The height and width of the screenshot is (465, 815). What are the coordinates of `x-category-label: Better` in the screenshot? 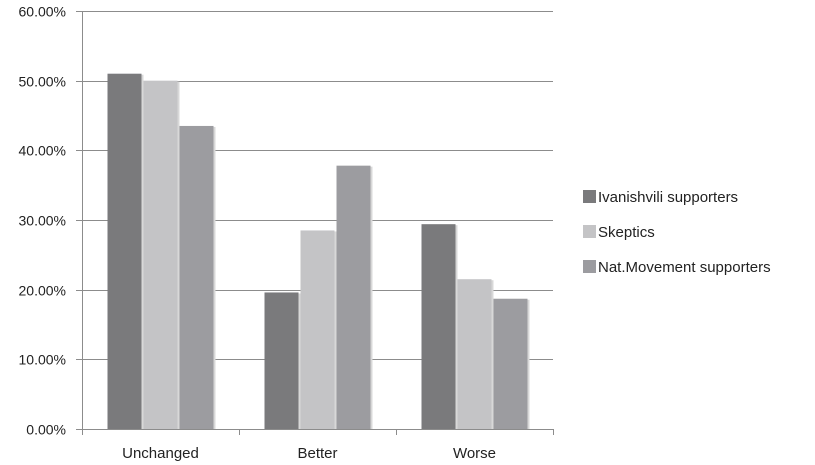 It's located at (317, 453).